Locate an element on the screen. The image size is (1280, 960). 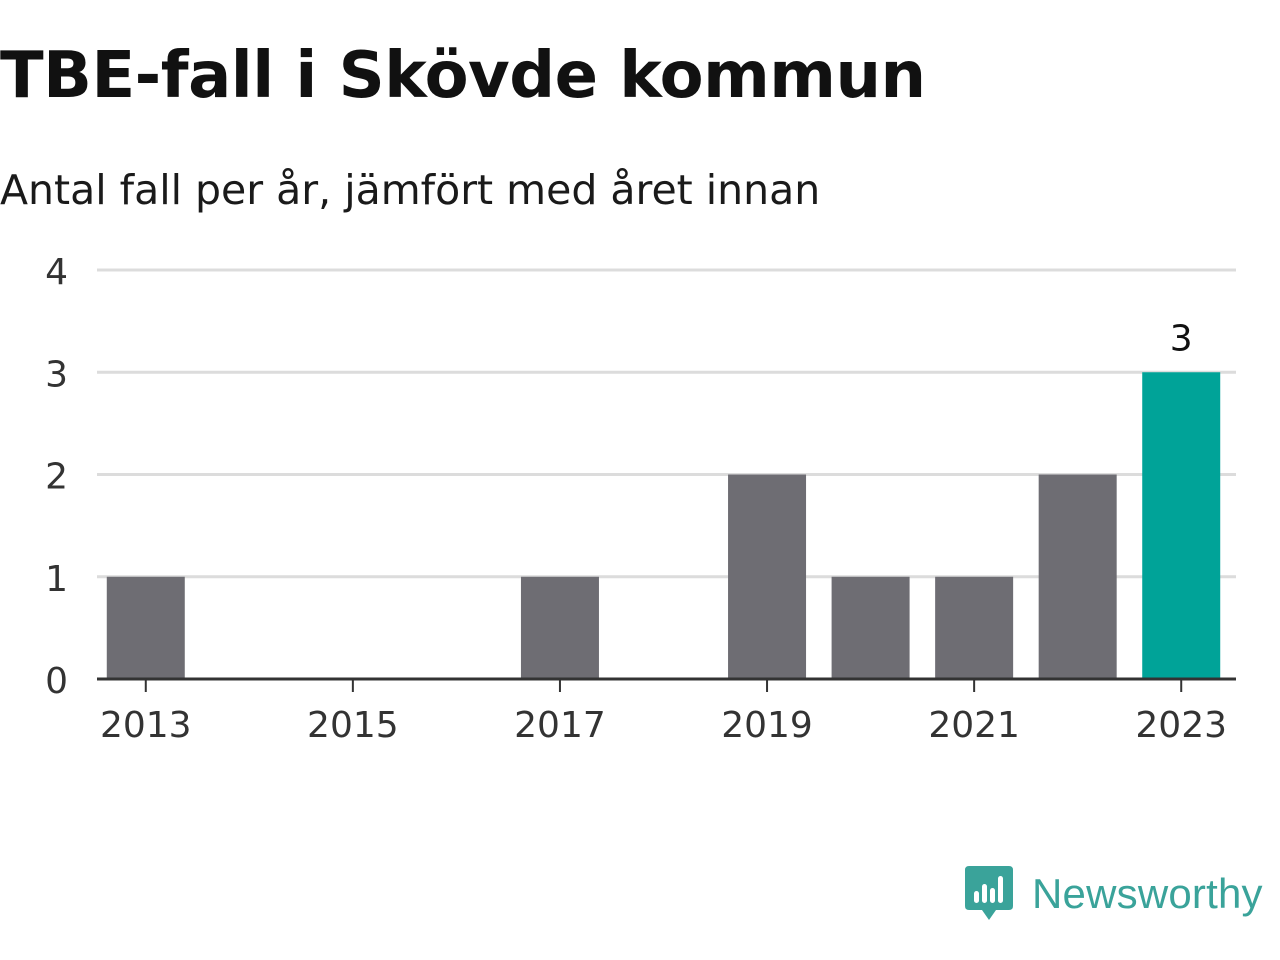
data-label-2023: 3 is located at coordinates (1181, 338).